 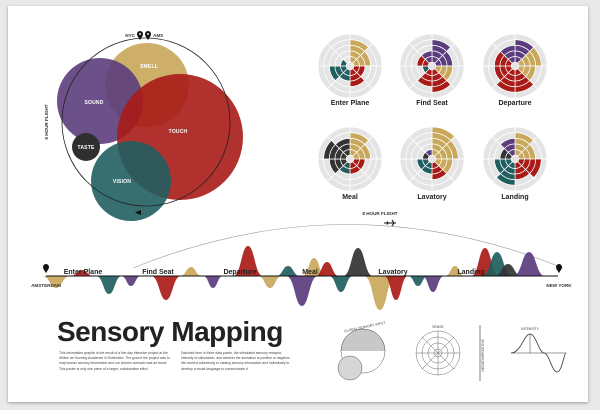 What do you see at coordinates (559, 285) in the screenshot?
I see `timeline-destination: NEW YORK` at bounding box center [559, 285].